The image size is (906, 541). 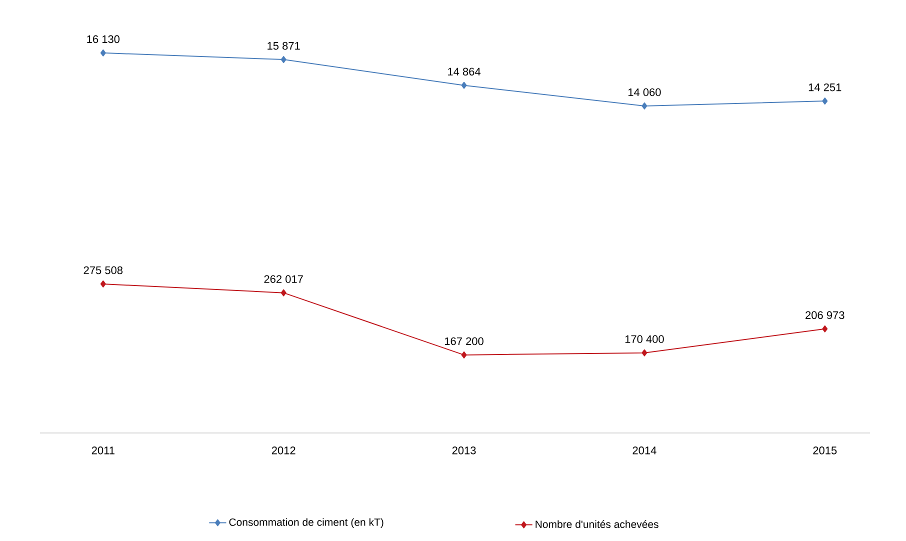 What do you see at coordinates (825, 450) in the screenshot?
I see `x-tick-label: 2015` at bounding box center [825, 450].